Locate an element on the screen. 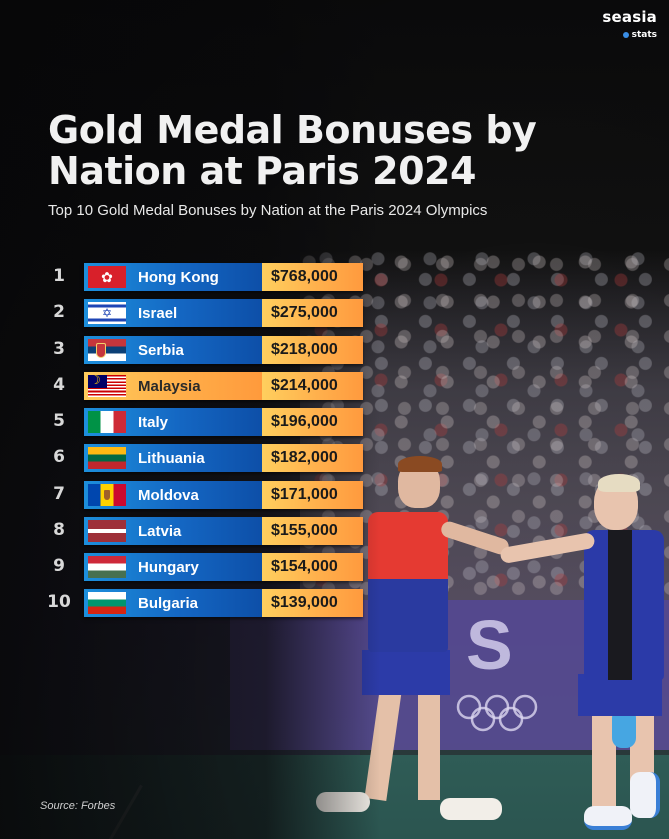 The image size is (669, 839). player-right-jersey is located at coordinates (624, 605).